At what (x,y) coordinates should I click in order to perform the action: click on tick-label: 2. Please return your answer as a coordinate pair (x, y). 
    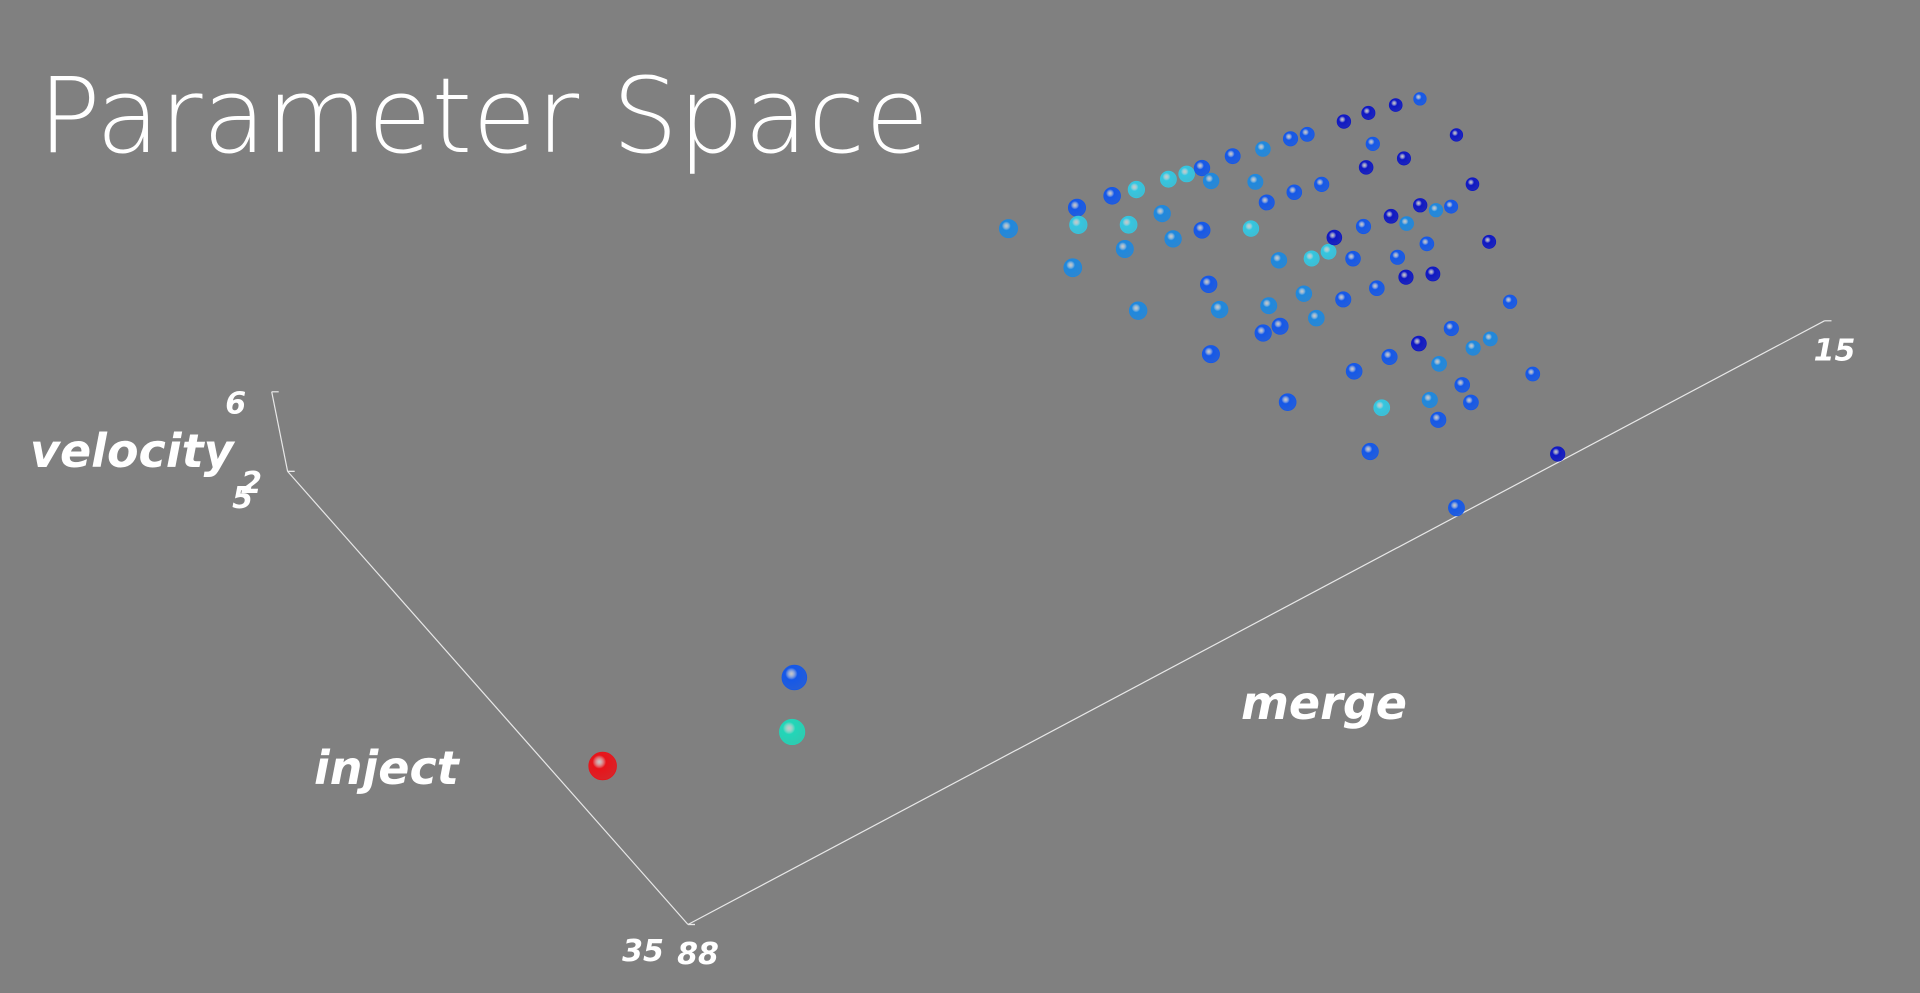
    Looking at the image, I should click on (251, 483).